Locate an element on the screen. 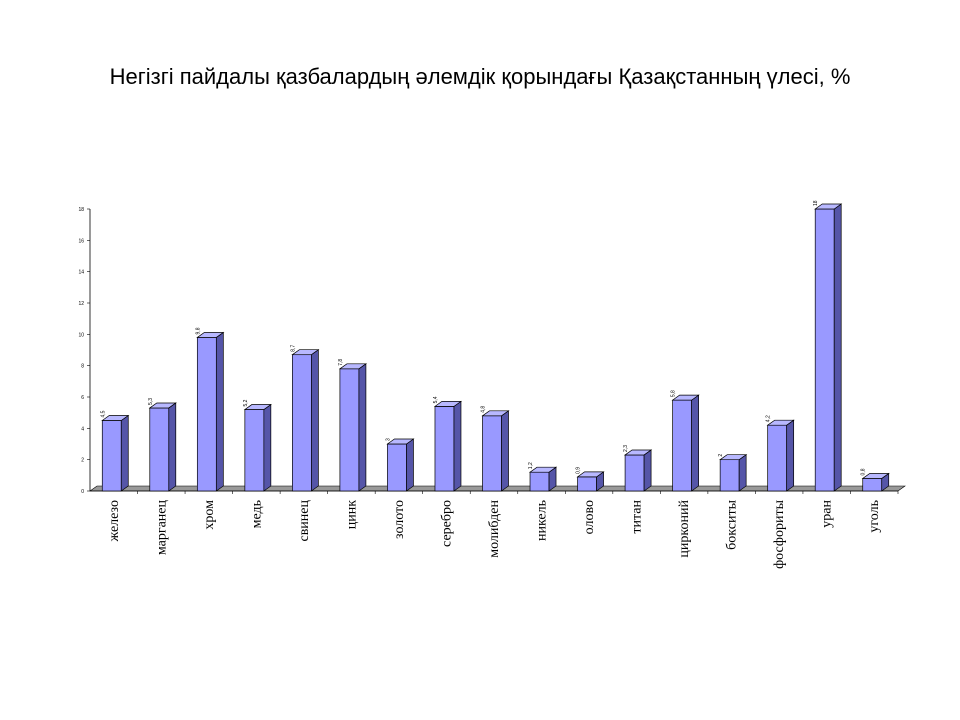 The width and height of the screenshot is (960, 720). y-tick-label: 4 is located at coordinates (82, 429).